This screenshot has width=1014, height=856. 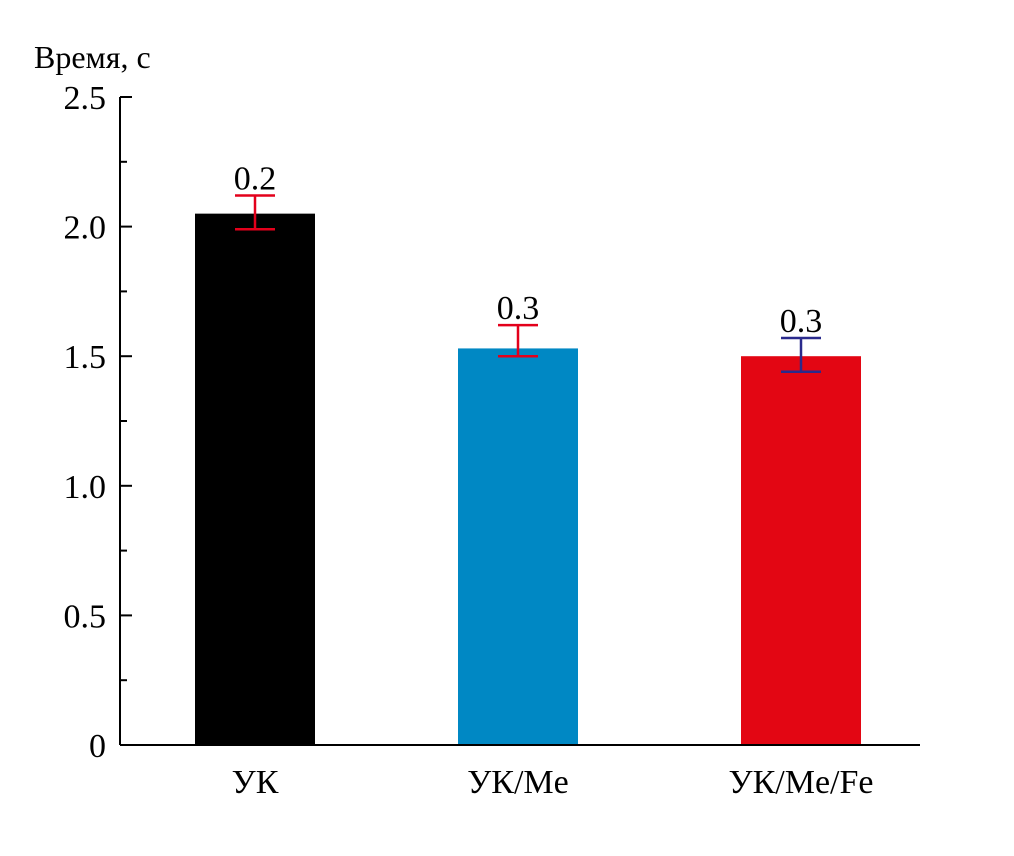 I want to click on data-label-2: 0.3, so click(x=518, y=308).